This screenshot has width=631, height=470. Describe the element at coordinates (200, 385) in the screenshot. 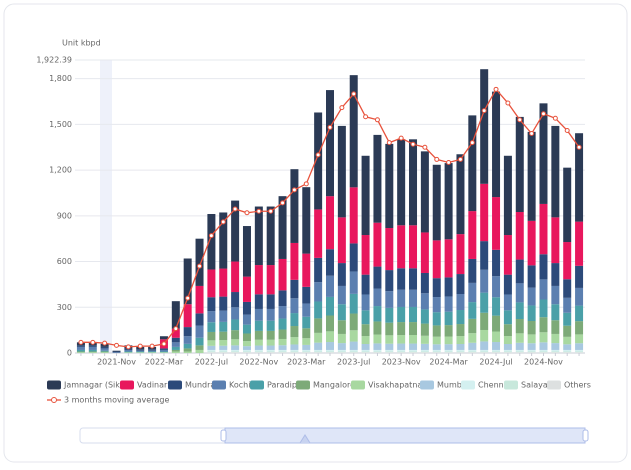

I see `legend-label: Mundra` at that location.